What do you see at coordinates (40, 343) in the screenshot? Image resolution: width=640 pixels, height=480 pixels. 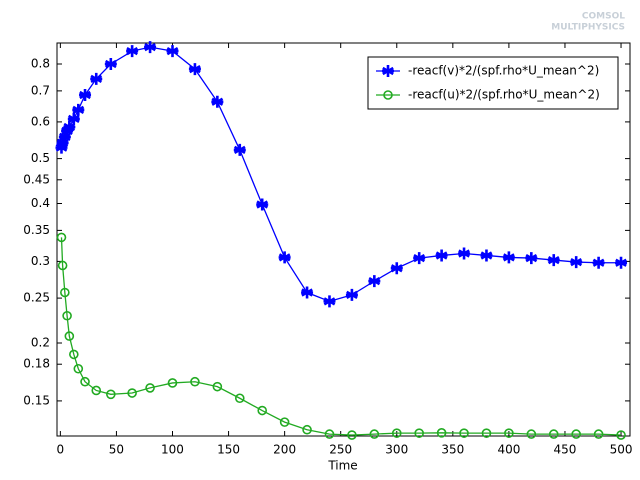 I see `y-tick-label: 0.2` at bounding box center [40, 343].